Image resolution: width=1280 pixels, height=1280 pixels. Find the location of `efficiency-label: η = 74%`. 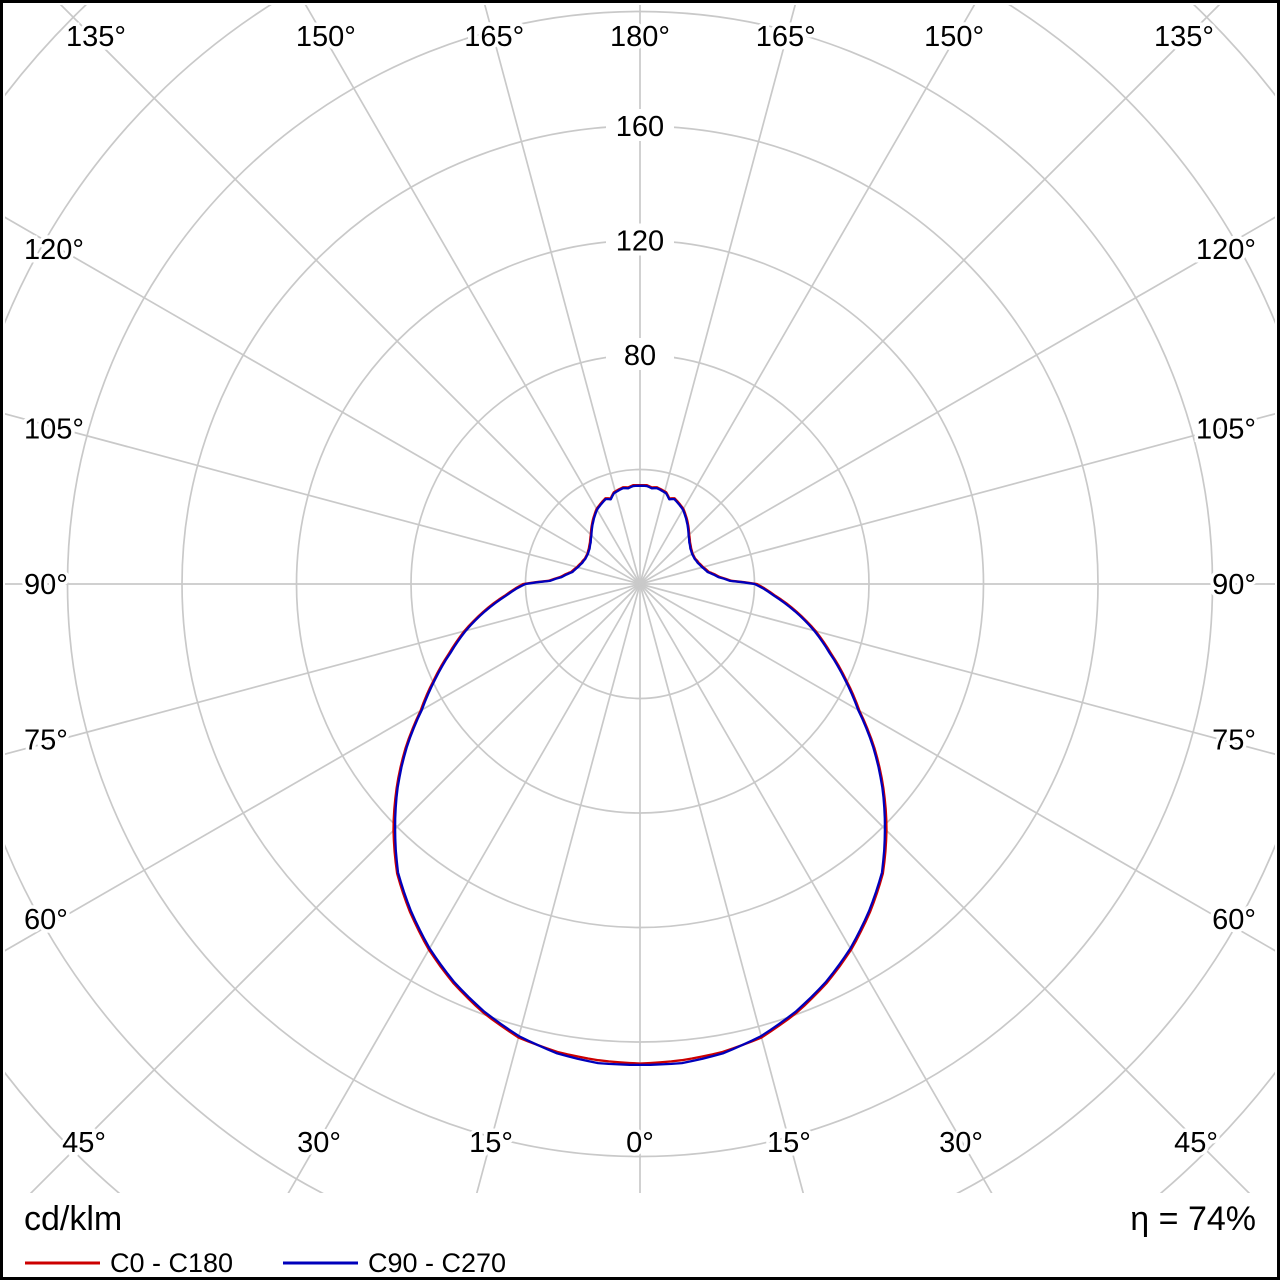

efficiency-label: η = 74% is located at coordinates (1193, 1219).